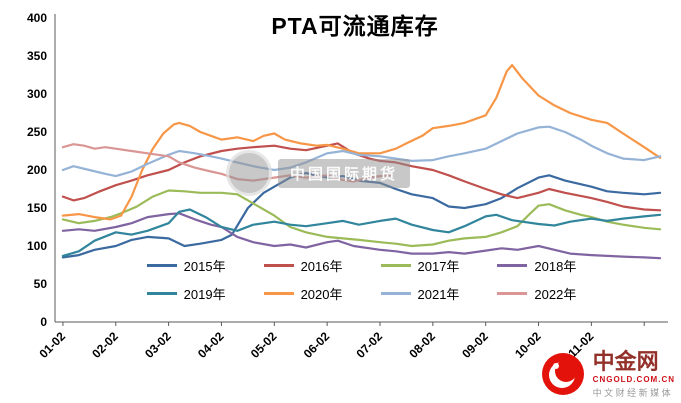 The image size is (681, 403). Describe the element at coordinates (264, 345) in the screenshot. I see `x-axis-tick-label: 05-02` at that location.